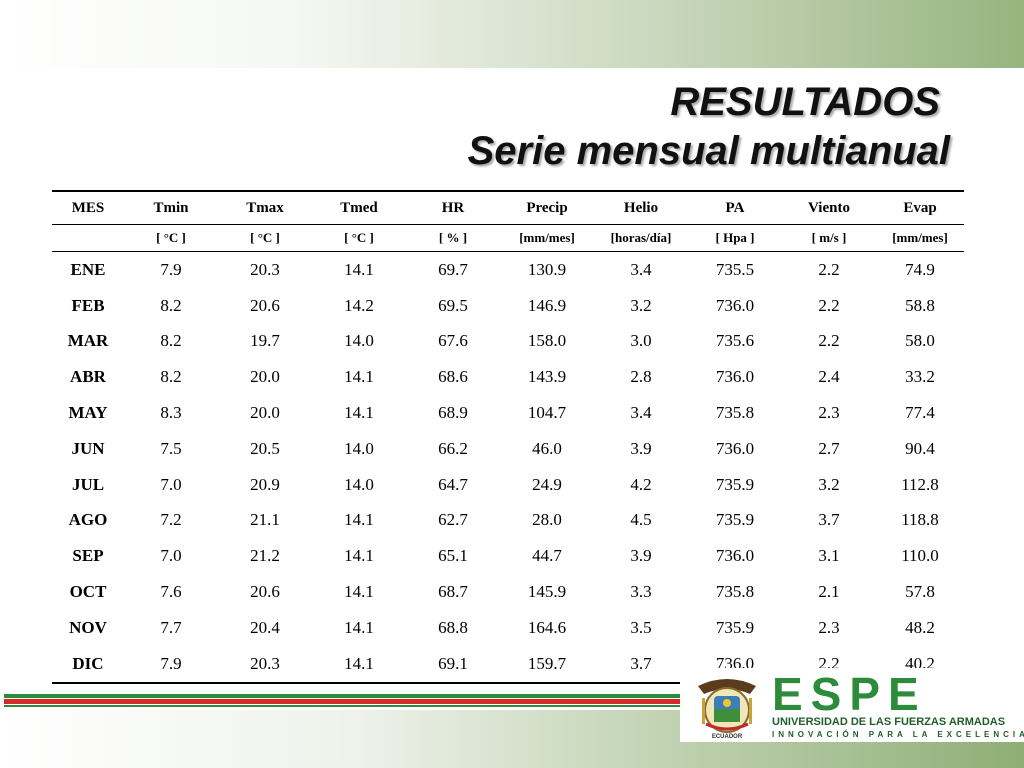  What do you see at coordinates (920, 520) in the screenshot?
I see `value-cell: 118.8` at bounding box center [920, 520].